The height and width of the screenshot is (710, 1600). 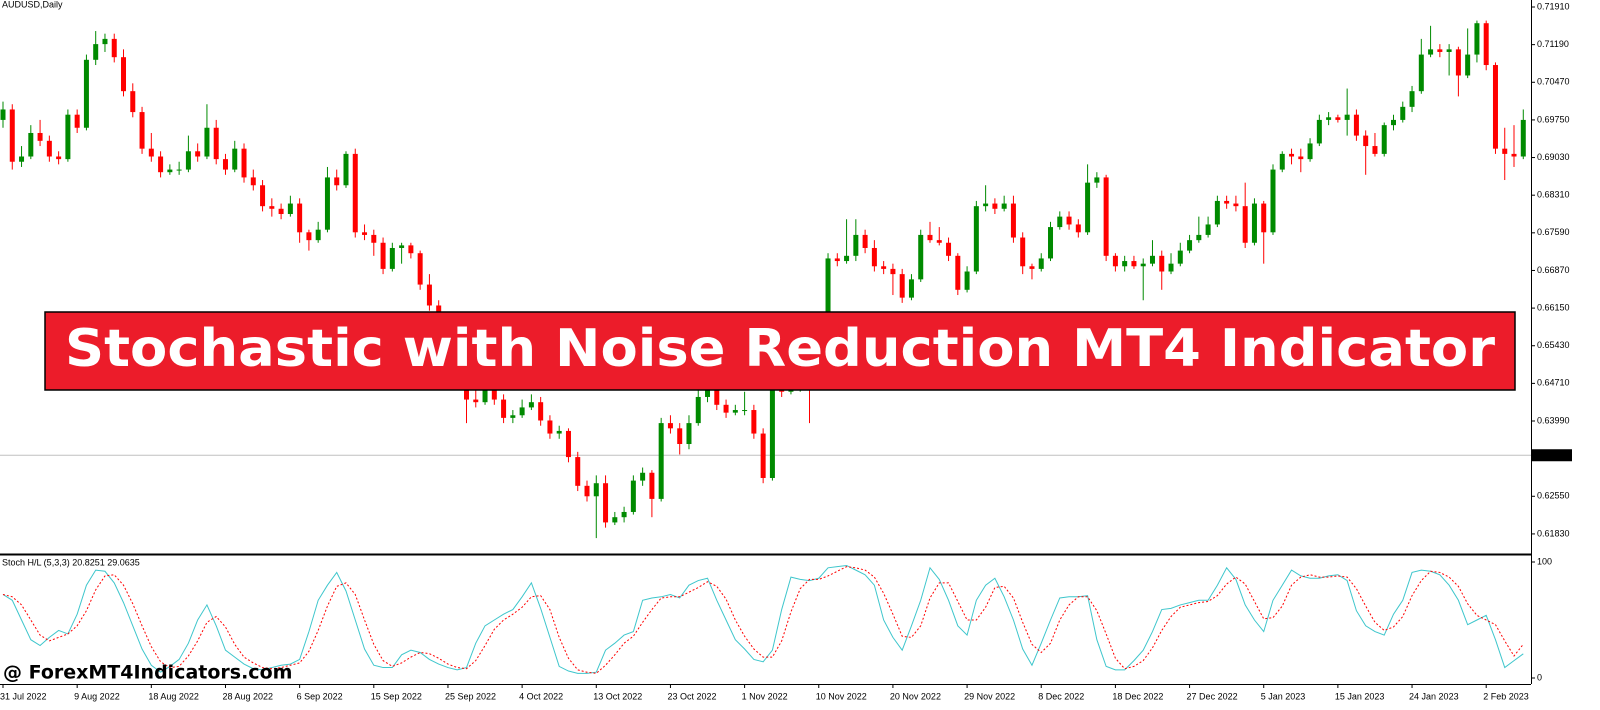 I want to click on current-price-label: 0.63335, so click(x=1551, y=455).